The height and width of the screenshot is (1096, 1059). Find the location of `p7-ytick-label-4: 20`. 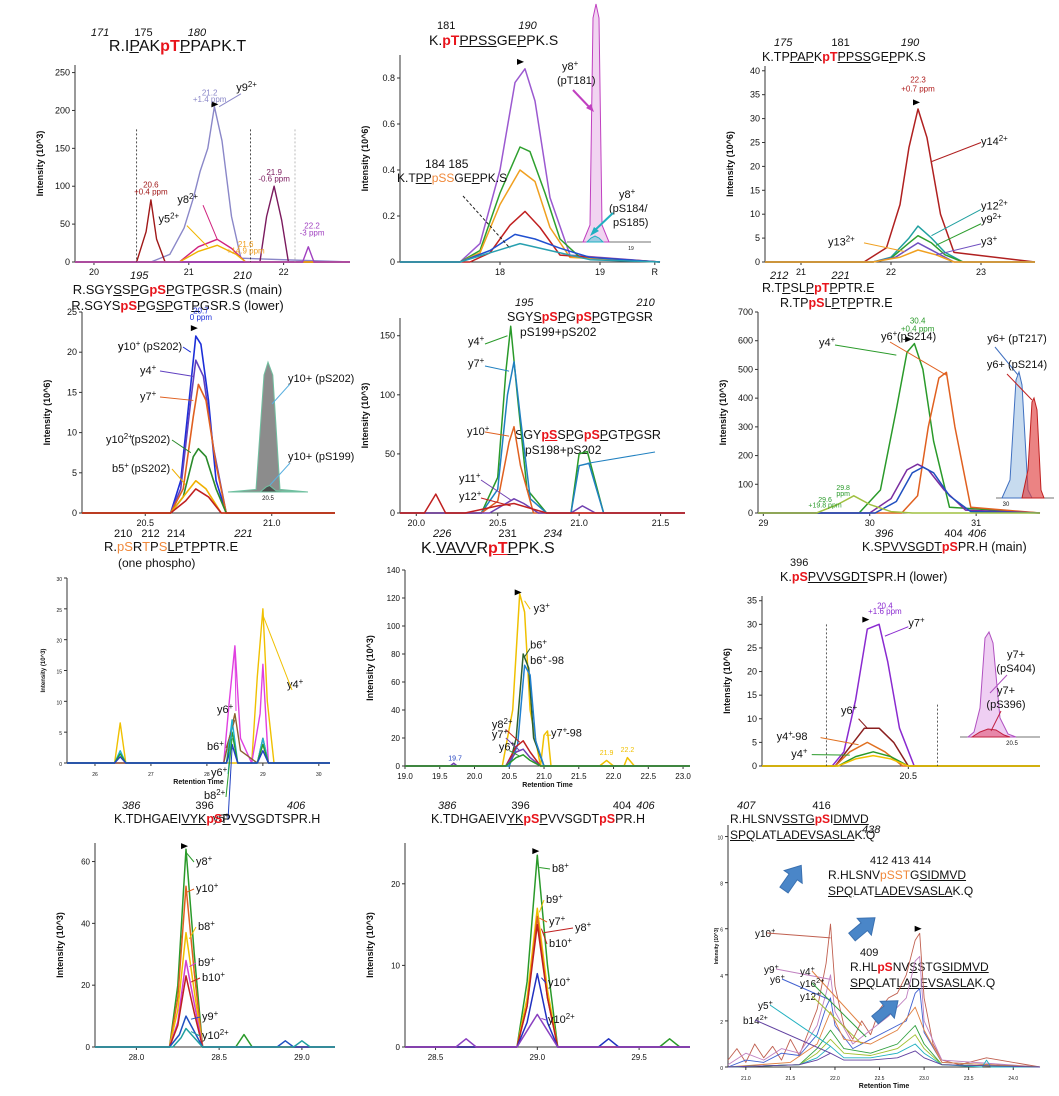

p7-ytick-label-4: 20 is located at coordinates (59, 642).